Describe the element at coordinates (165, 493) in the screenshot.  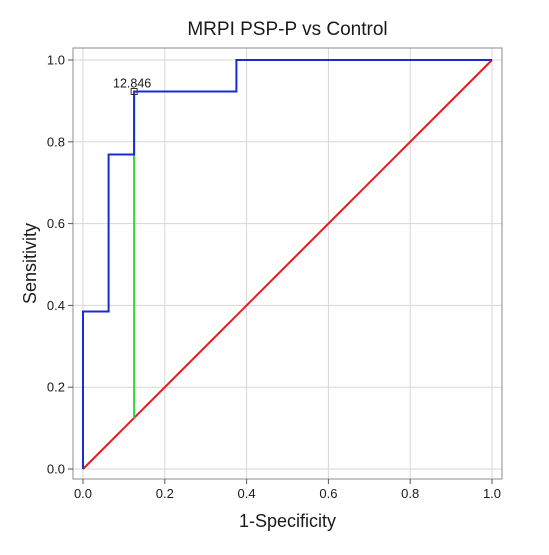
I see `x-tick-label: 0.2` at that location.